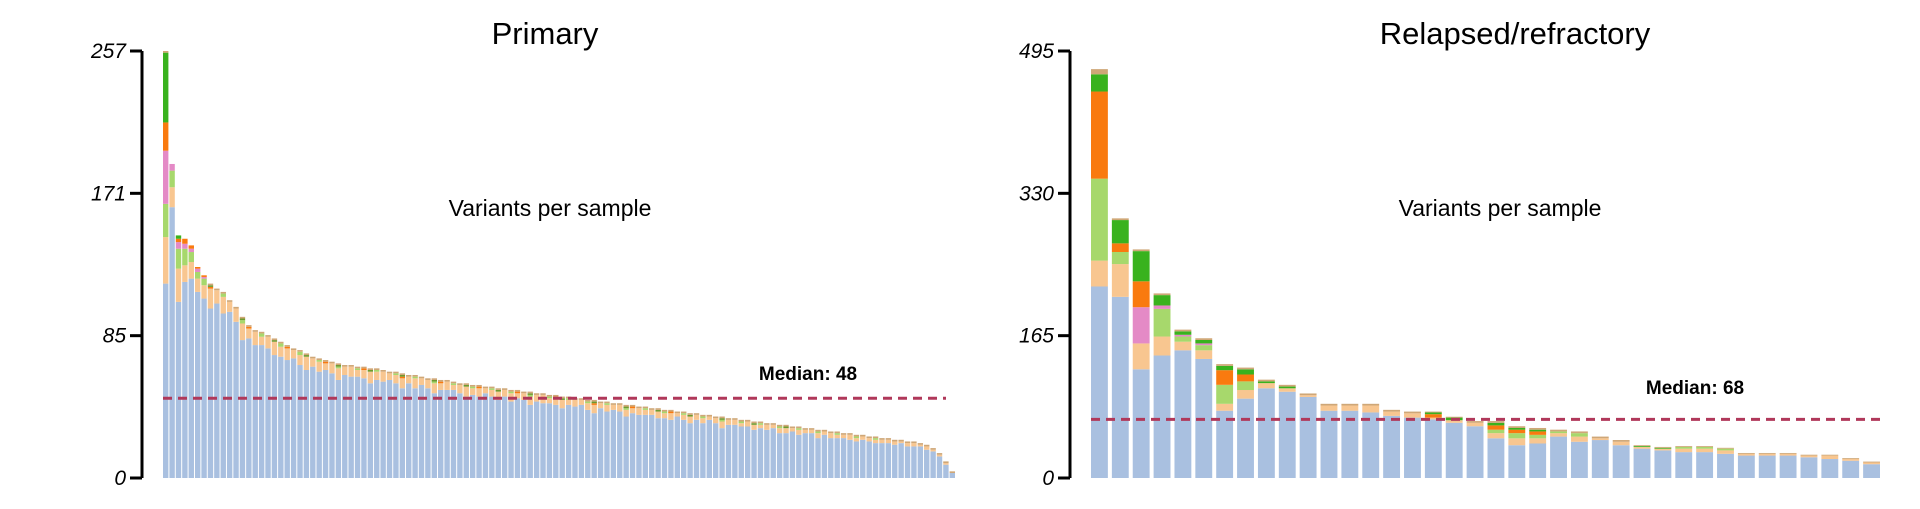 The height and width of the screenshot is (509, 1920). Describe the element at coordinates (1141, 325) in the screenshot. I see `bar-segment-pink` at that location.